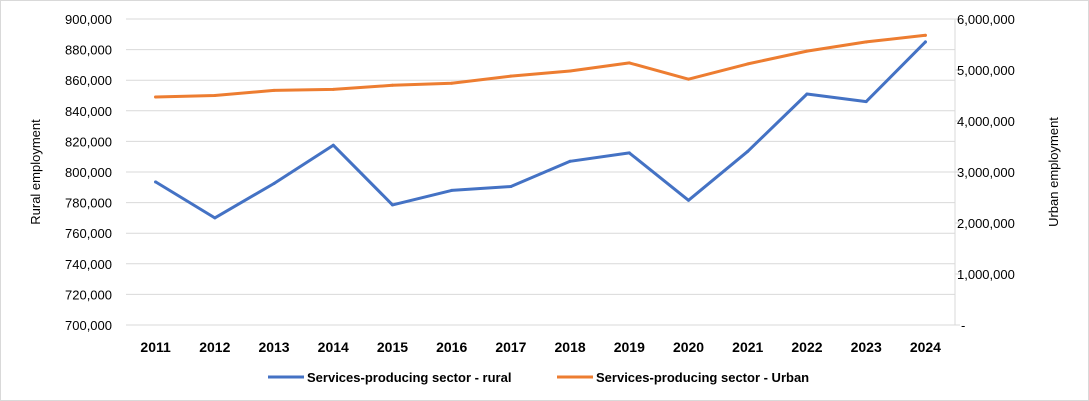  I want to click on left-tick-label: 760,000, so click(88, 233).